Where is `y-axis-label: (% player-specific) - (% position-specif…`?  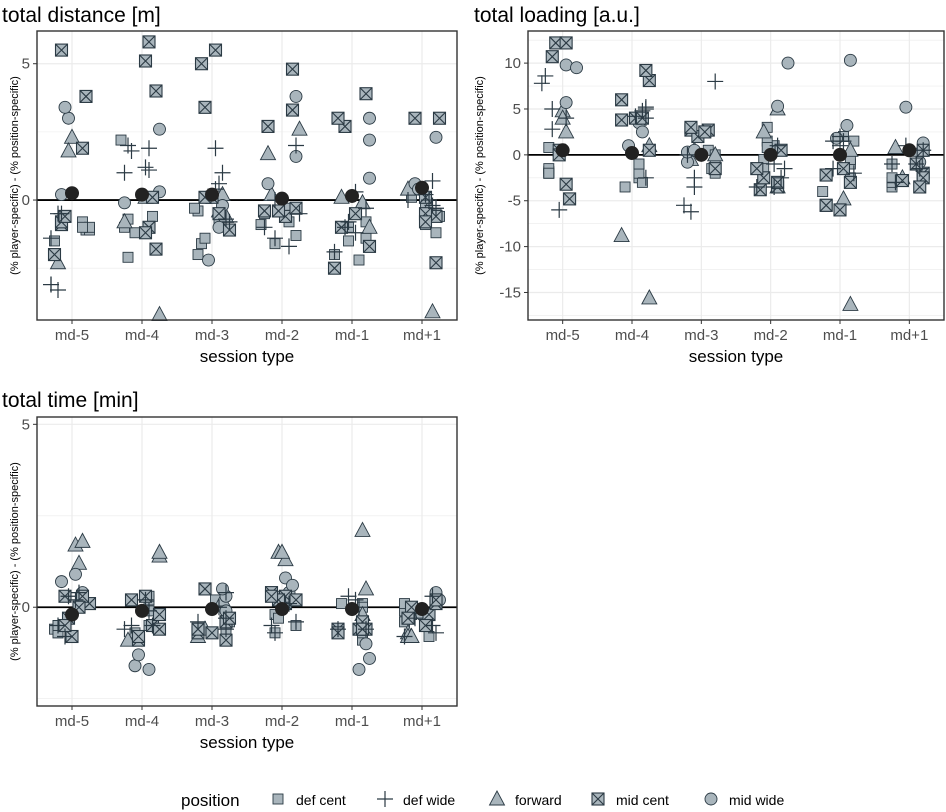 y-axis-label: (% player-specific) - (% position-specif… is located at coordinates (15, 175).